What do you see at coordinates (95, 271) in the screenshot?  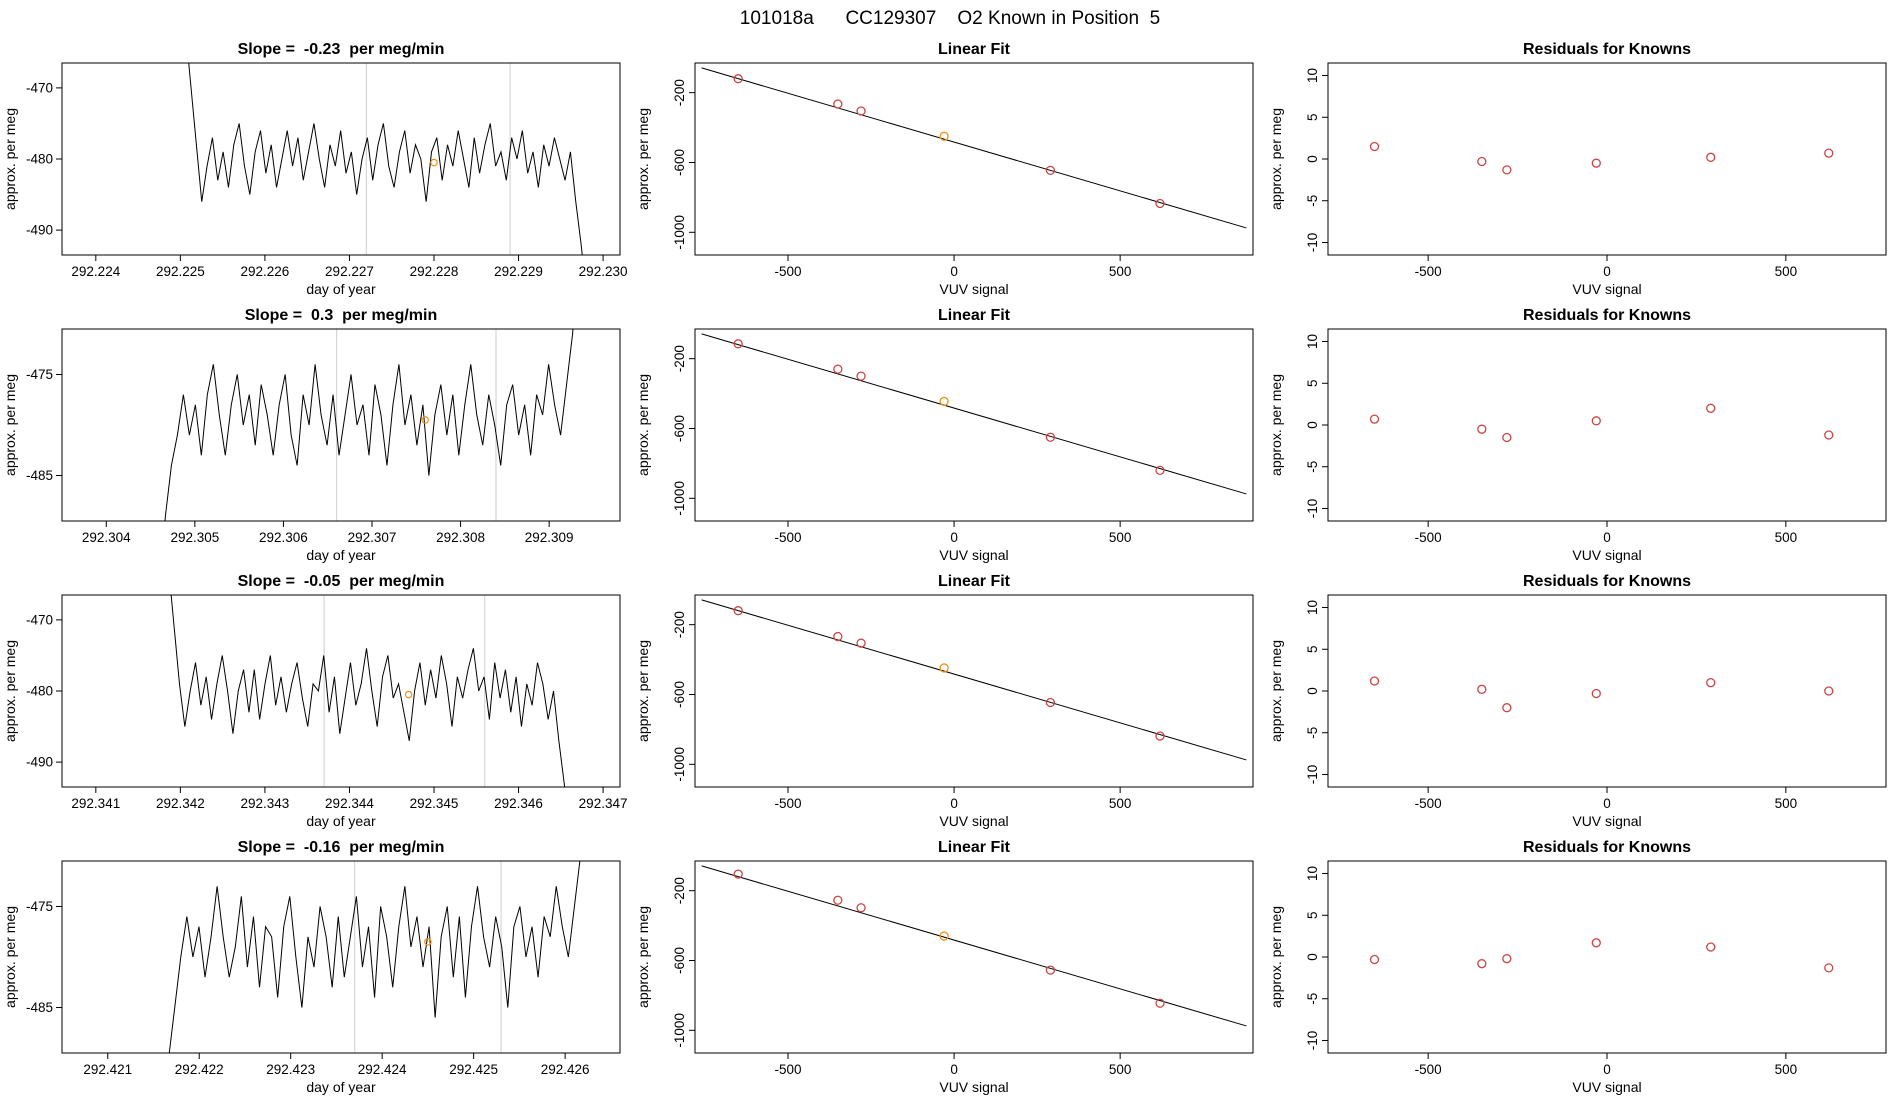 I see `svg-text: 292.224` at bounding box center [95, 271].